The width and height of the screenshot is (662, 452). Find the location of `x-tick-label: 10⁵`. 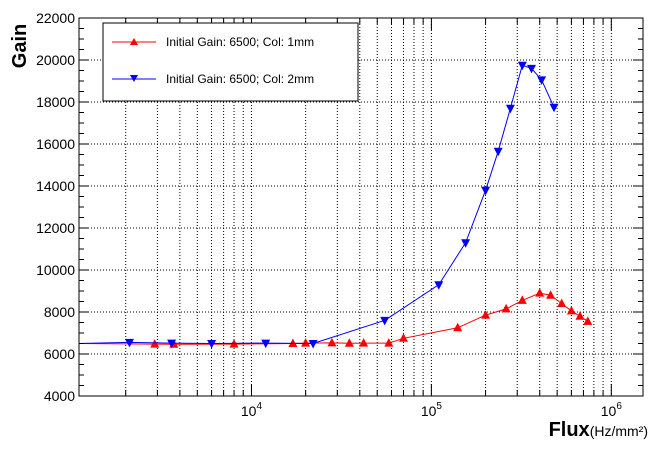

x-tick-label: 10⁵ is located at coordinates (432, 410).